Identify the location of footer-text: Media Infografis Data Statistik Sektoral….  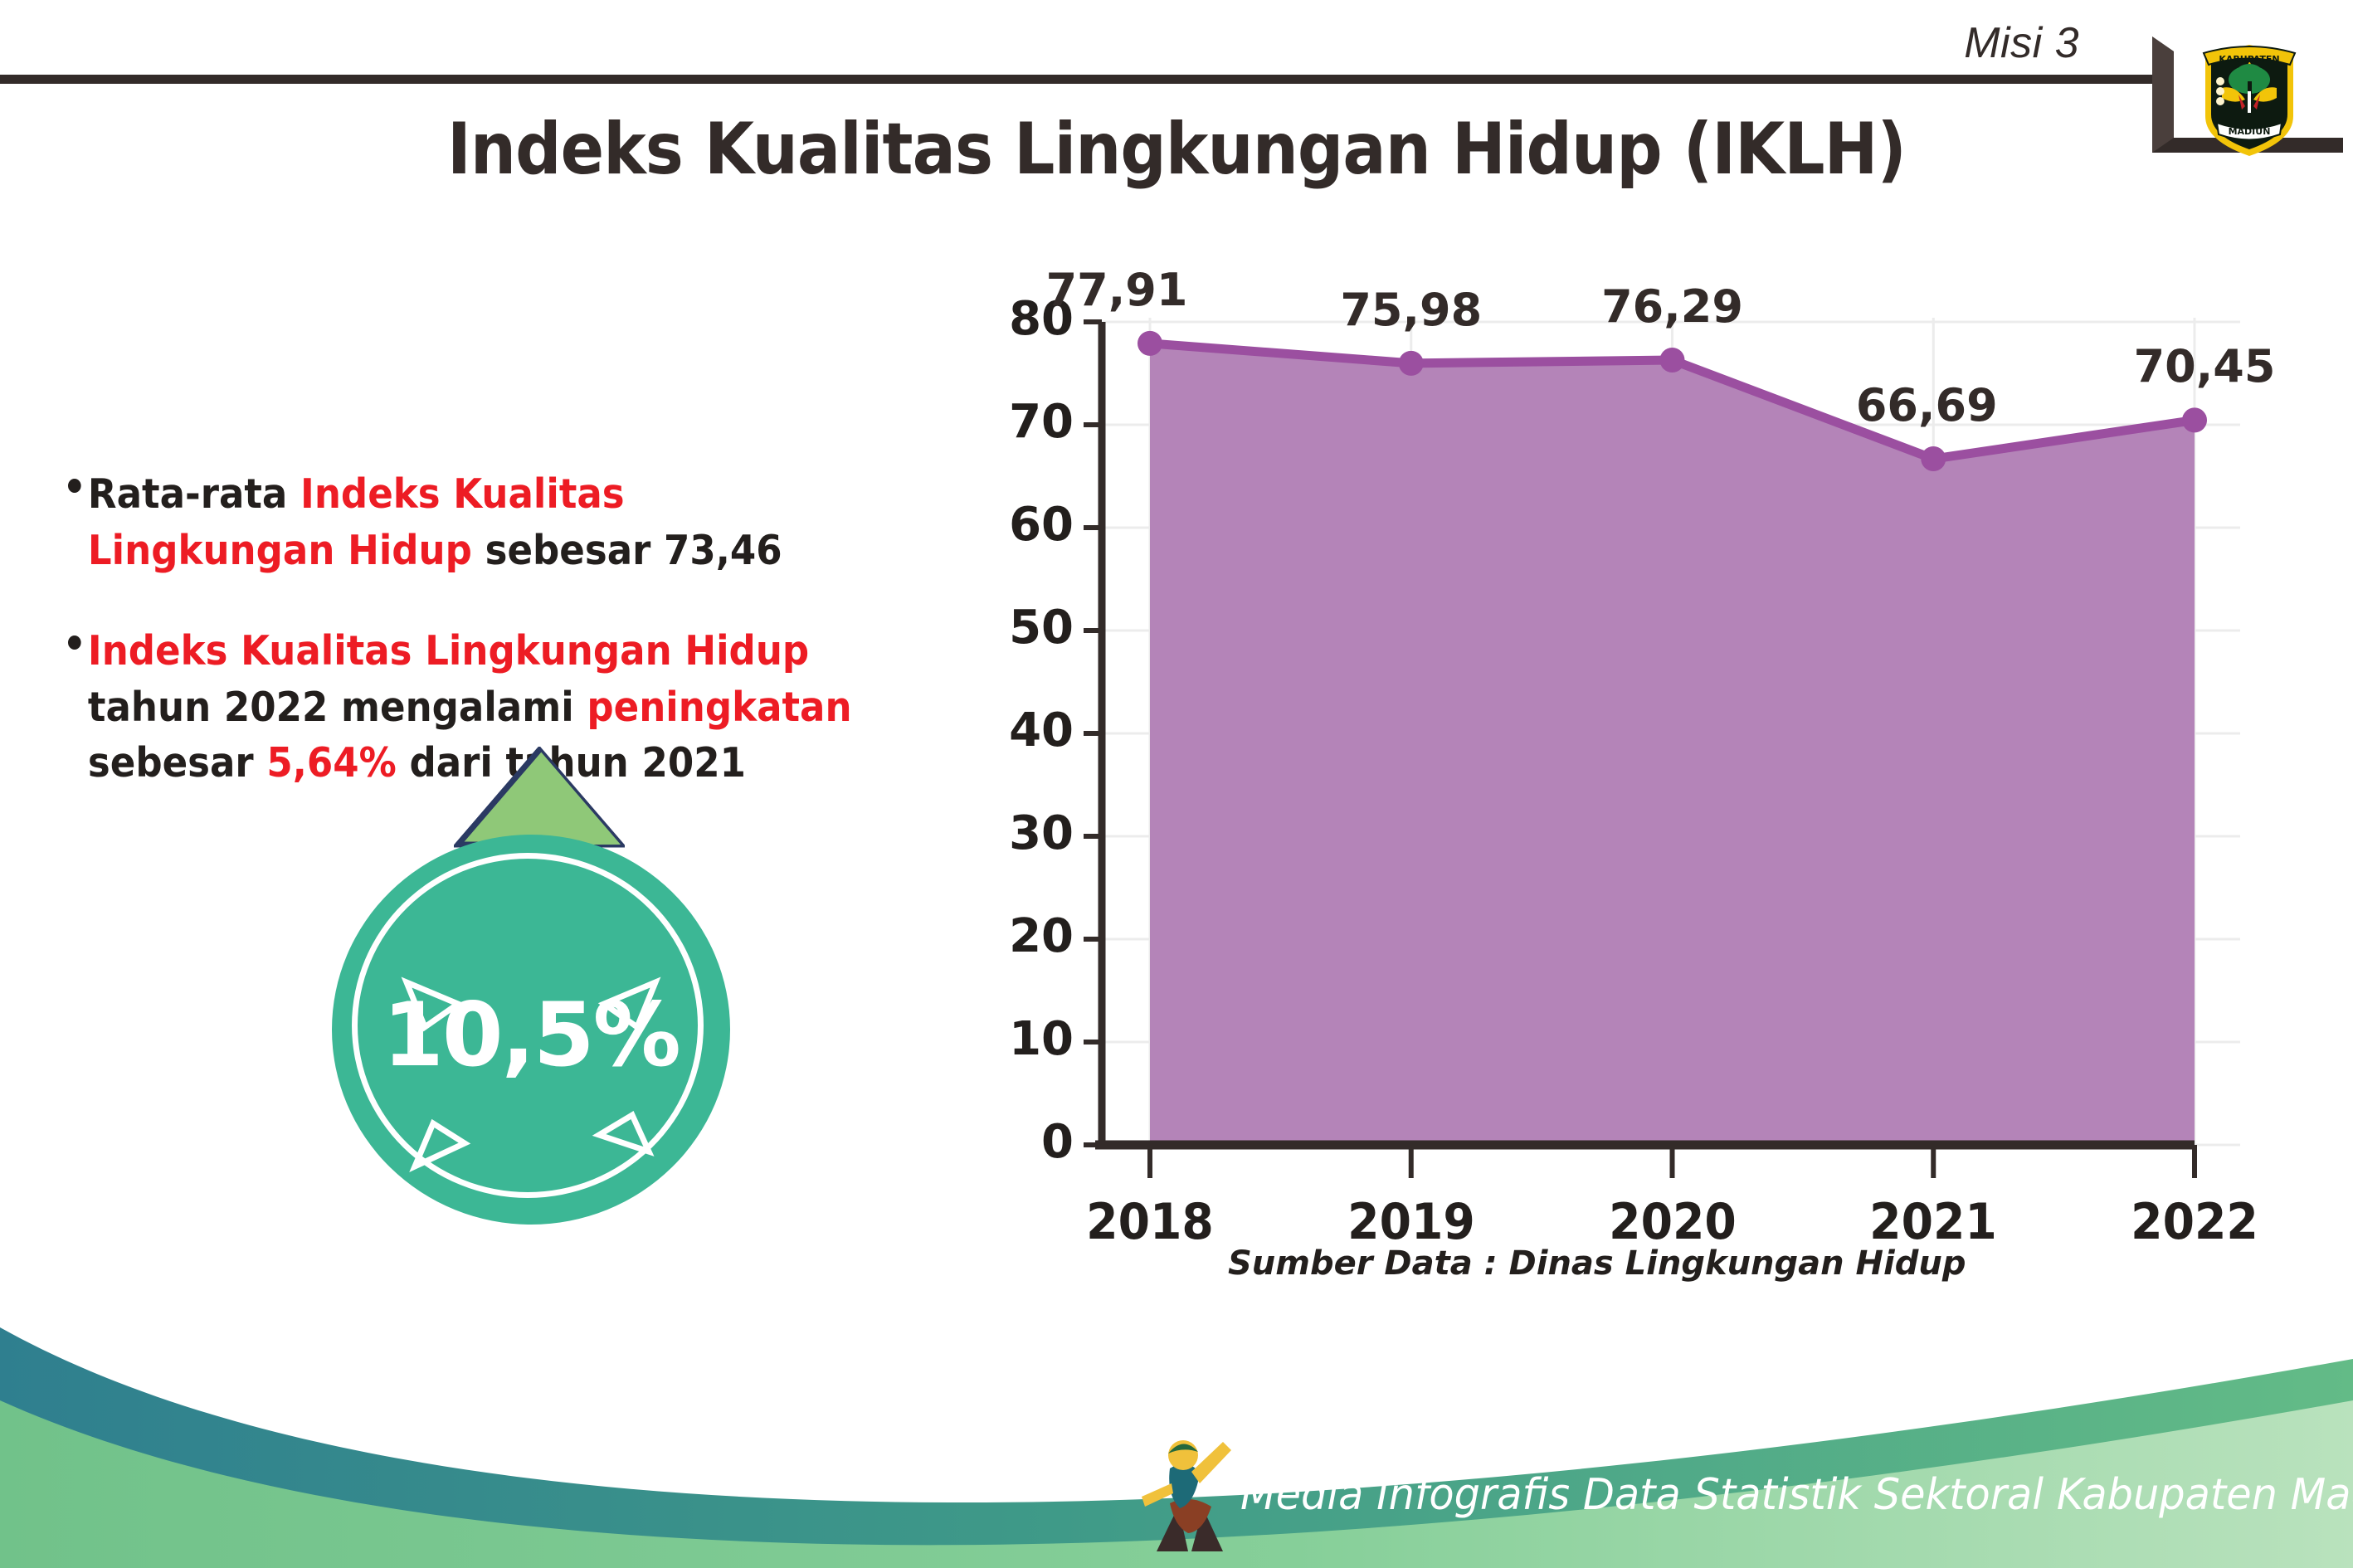
(1796, 1495).